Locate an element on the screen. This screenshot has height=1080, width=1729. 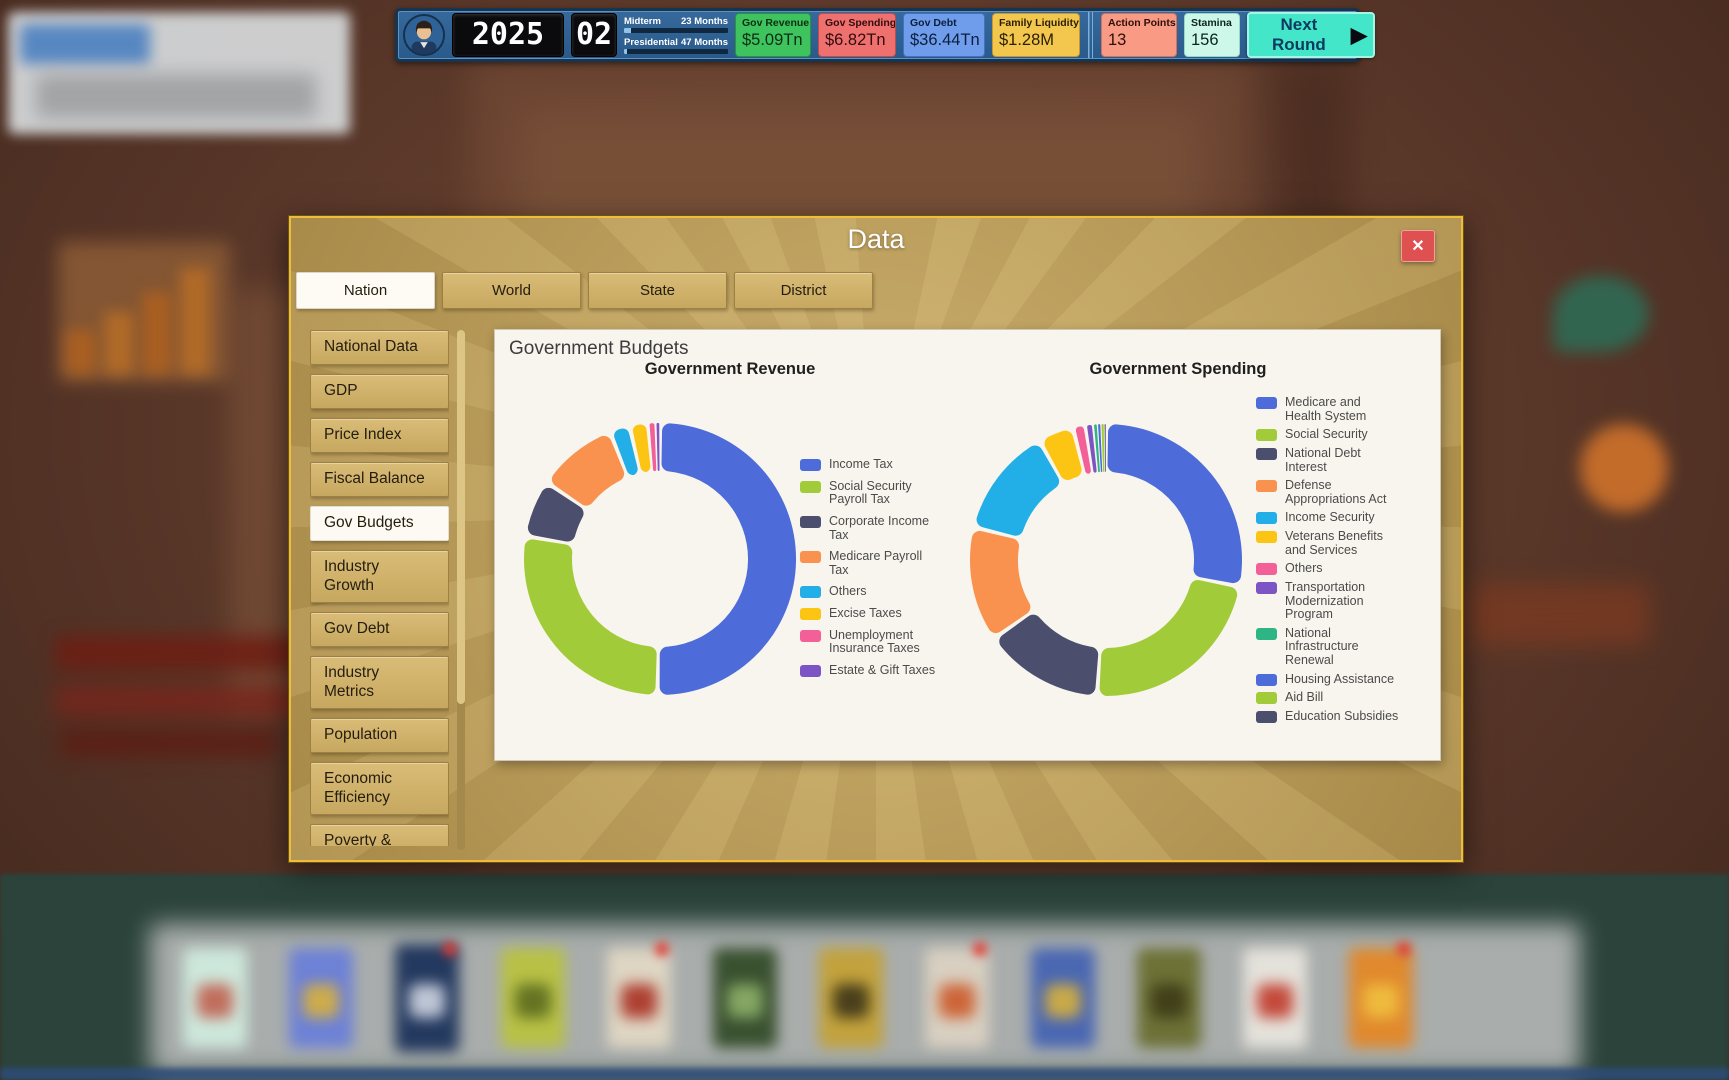
sidebar-item-national-data: National Data is located at coordinates (379, 347).